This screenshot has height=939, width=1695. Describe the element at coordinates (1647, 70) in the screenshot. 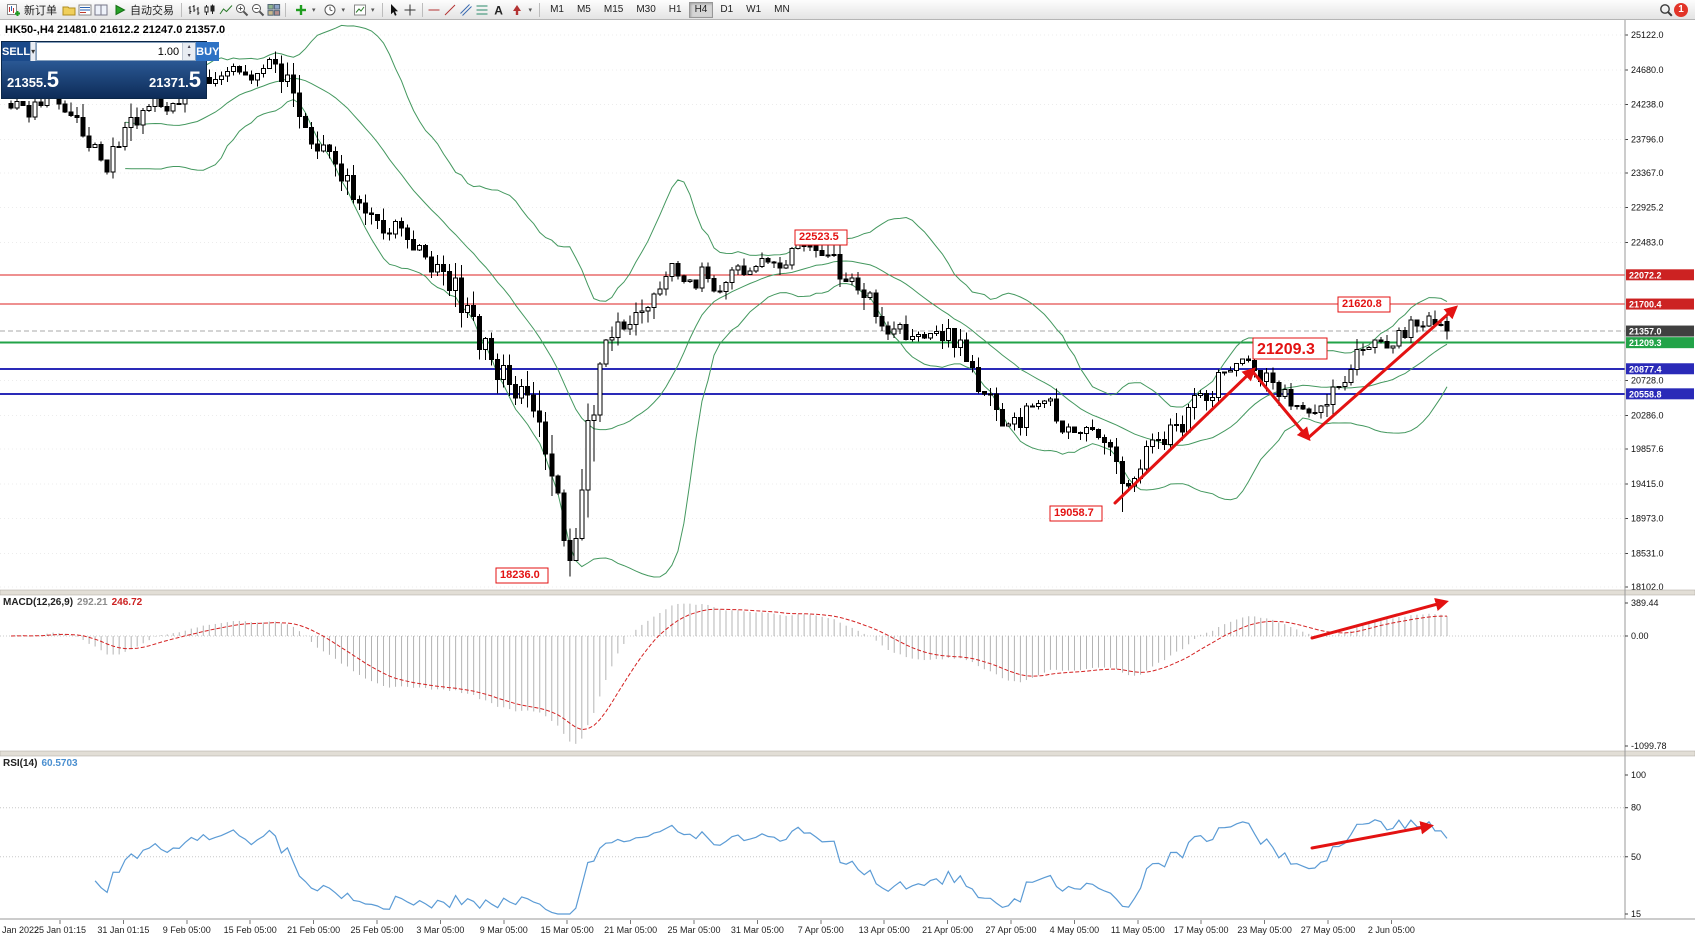

I see `svg-text: 24680.0` at that location.